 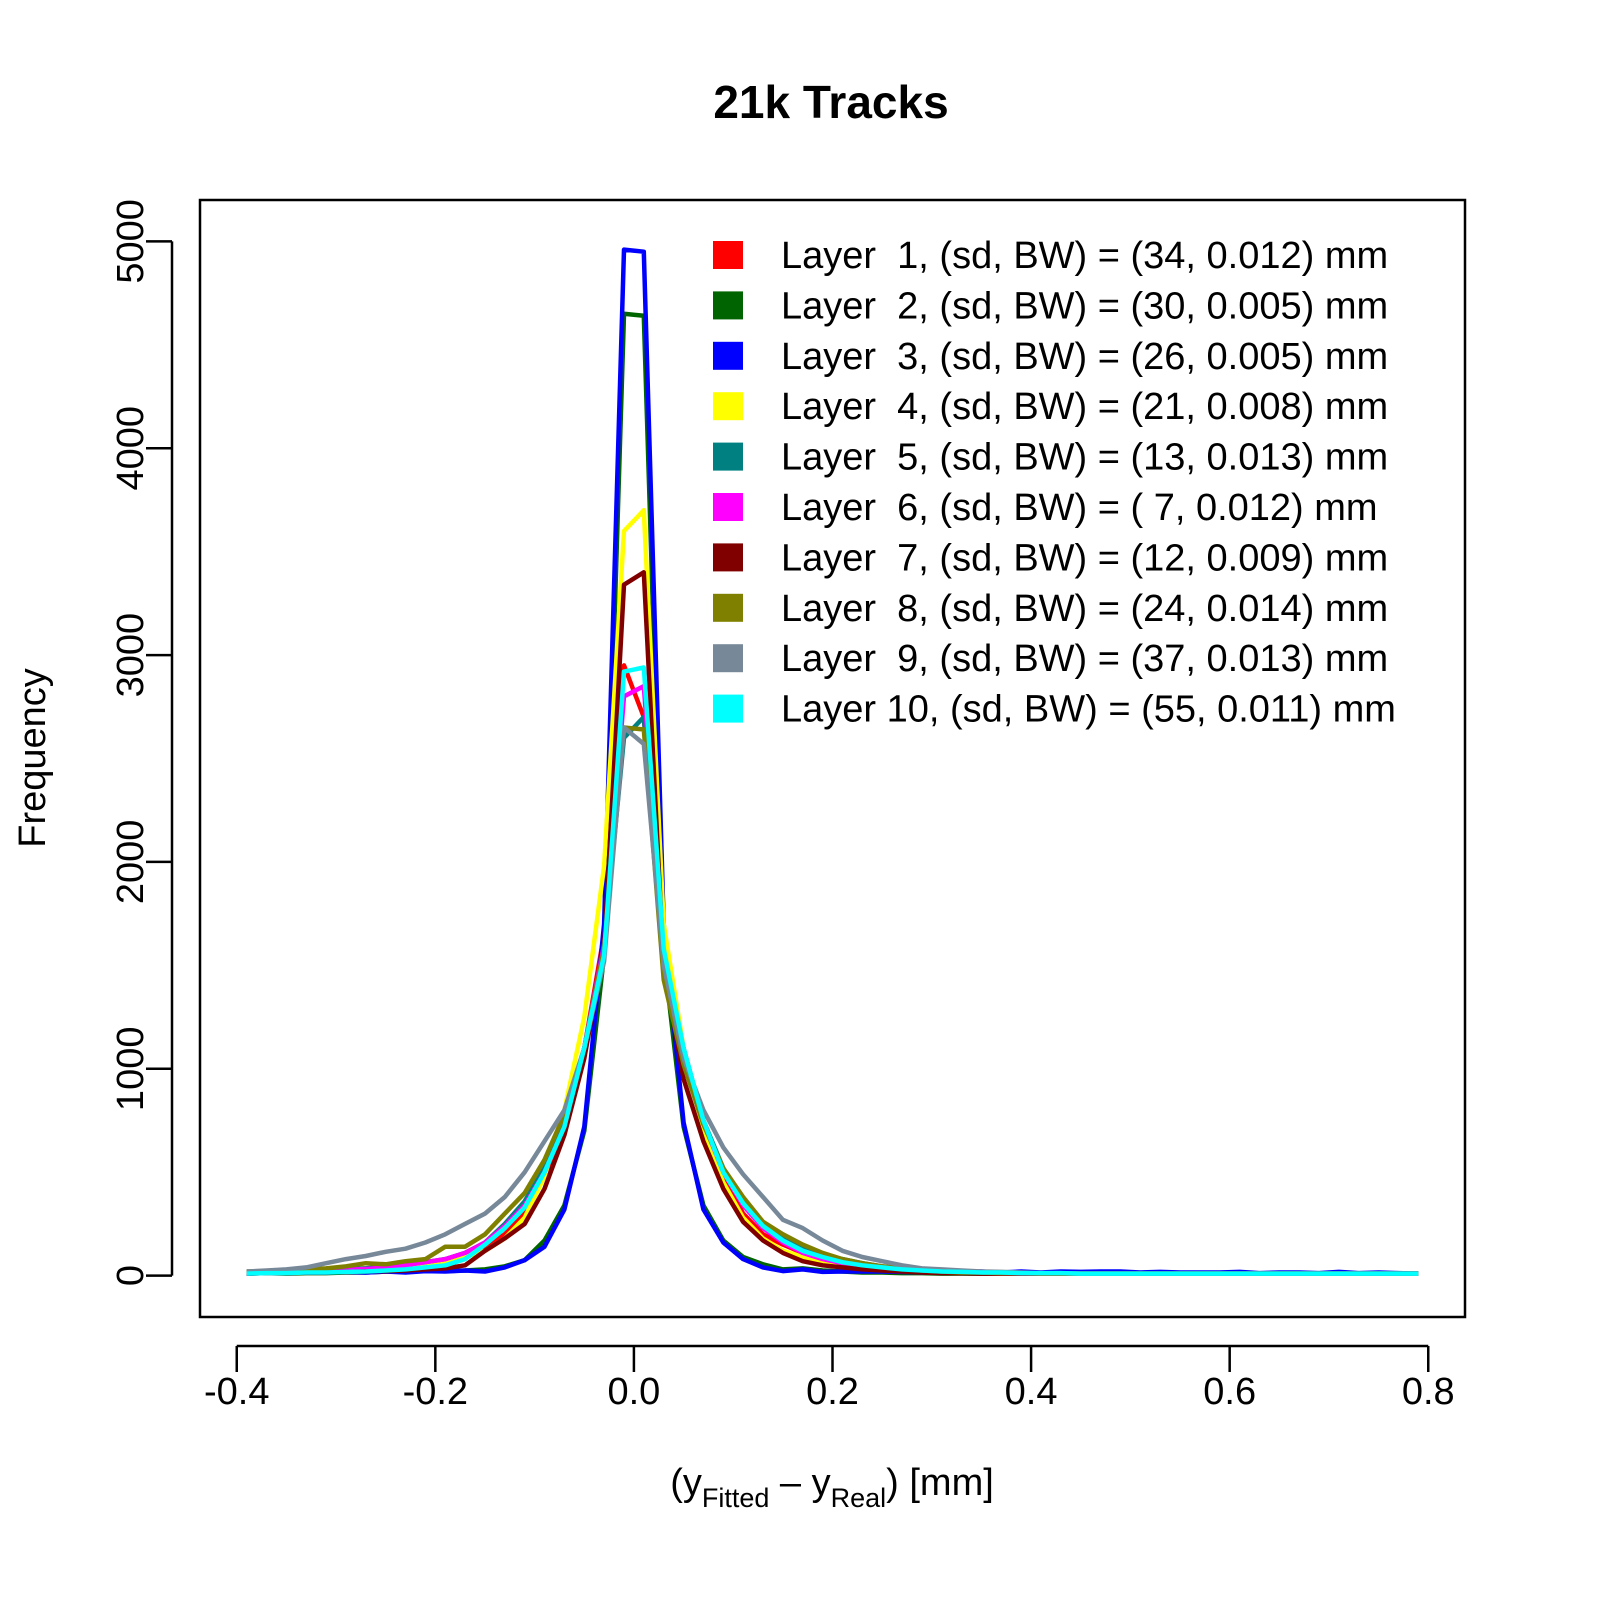 I want to click on x-tick-label: 0.6, so click(x=1229, y=1392).